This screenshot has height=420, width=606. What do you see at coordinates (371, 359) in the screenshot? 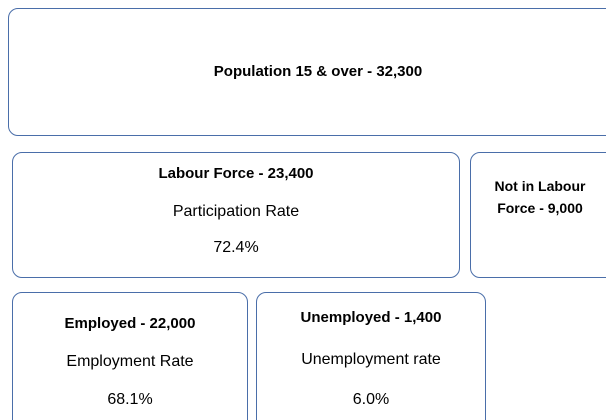
I see `rate-label: Unemployment rate` at bounding box center [371, 359].